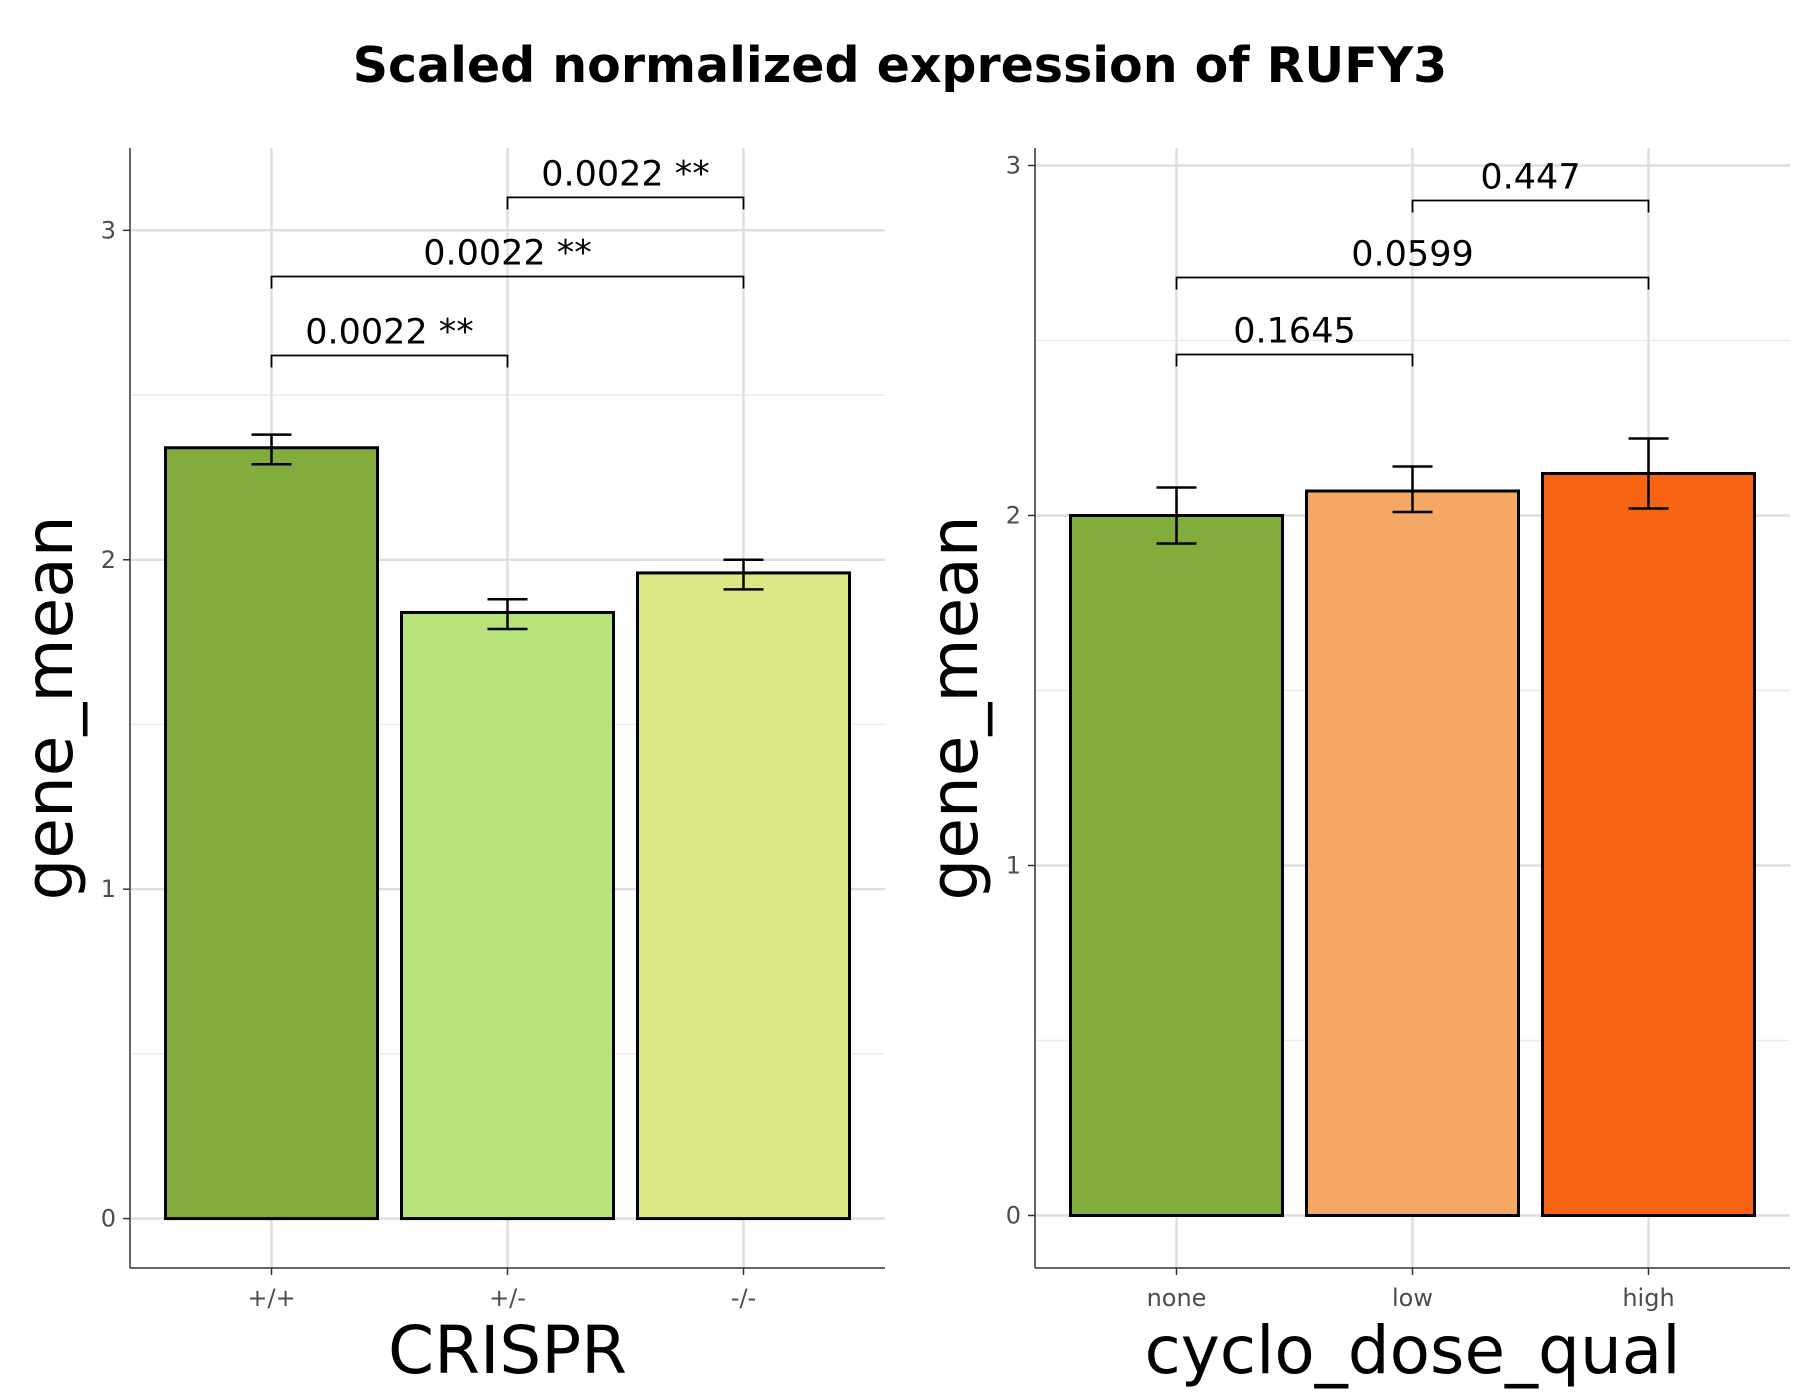 The width and height of the screenshot is (1800, 1400). What do you see at coordinates (507, 1350) in the screenshot?
I see `x-axis-title: CRISPR` at bounding box center [507, 1350].